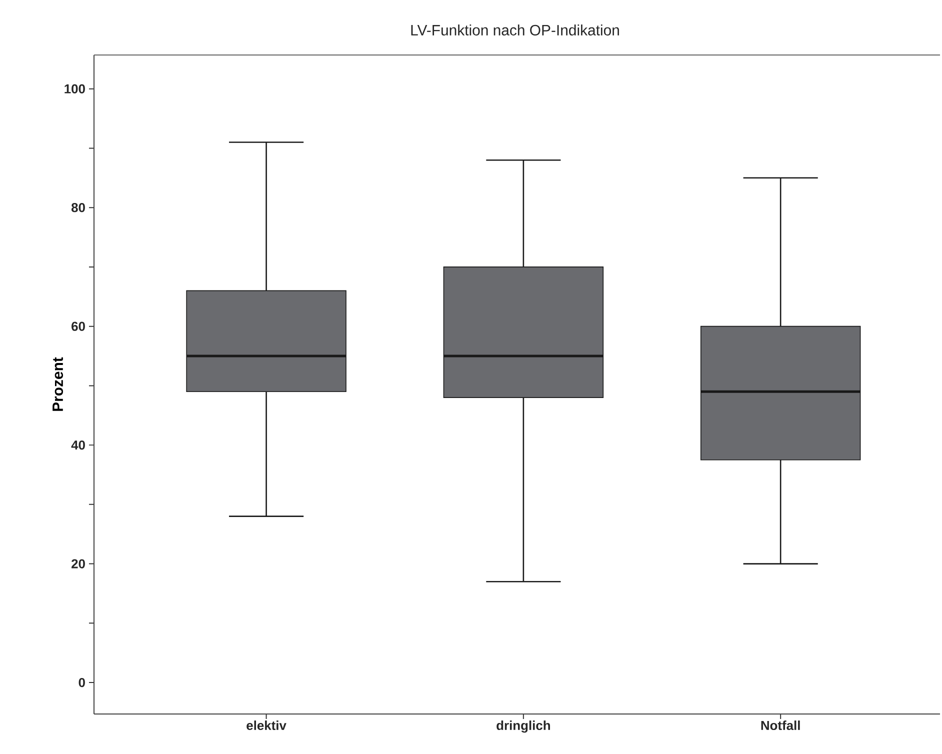  What do you see at coordinates (74, 89) in the screenshot?
I see `y-tick-label: 100` at bounding box center [74, 89].